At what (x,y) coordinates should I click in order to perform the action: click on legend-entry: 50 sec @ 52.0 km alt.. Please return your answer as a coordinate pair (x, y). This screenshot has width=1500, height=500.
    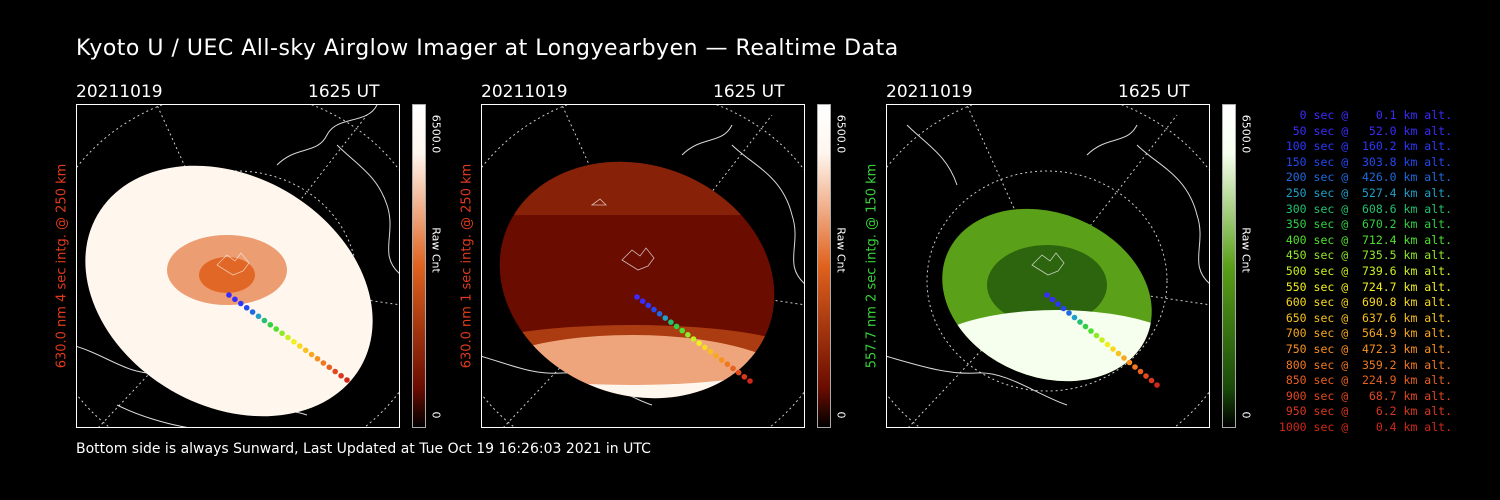
    Looking at the image, I should click on (1365, 130).